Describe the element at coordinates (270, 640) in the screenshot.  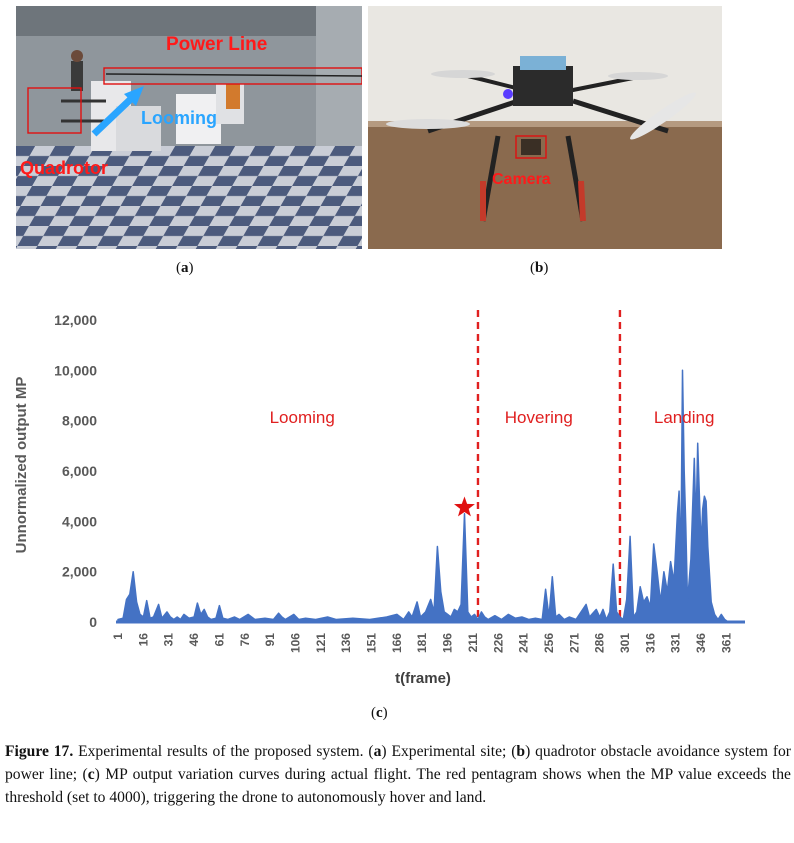
I see `x-tick-label: 91` at that location.